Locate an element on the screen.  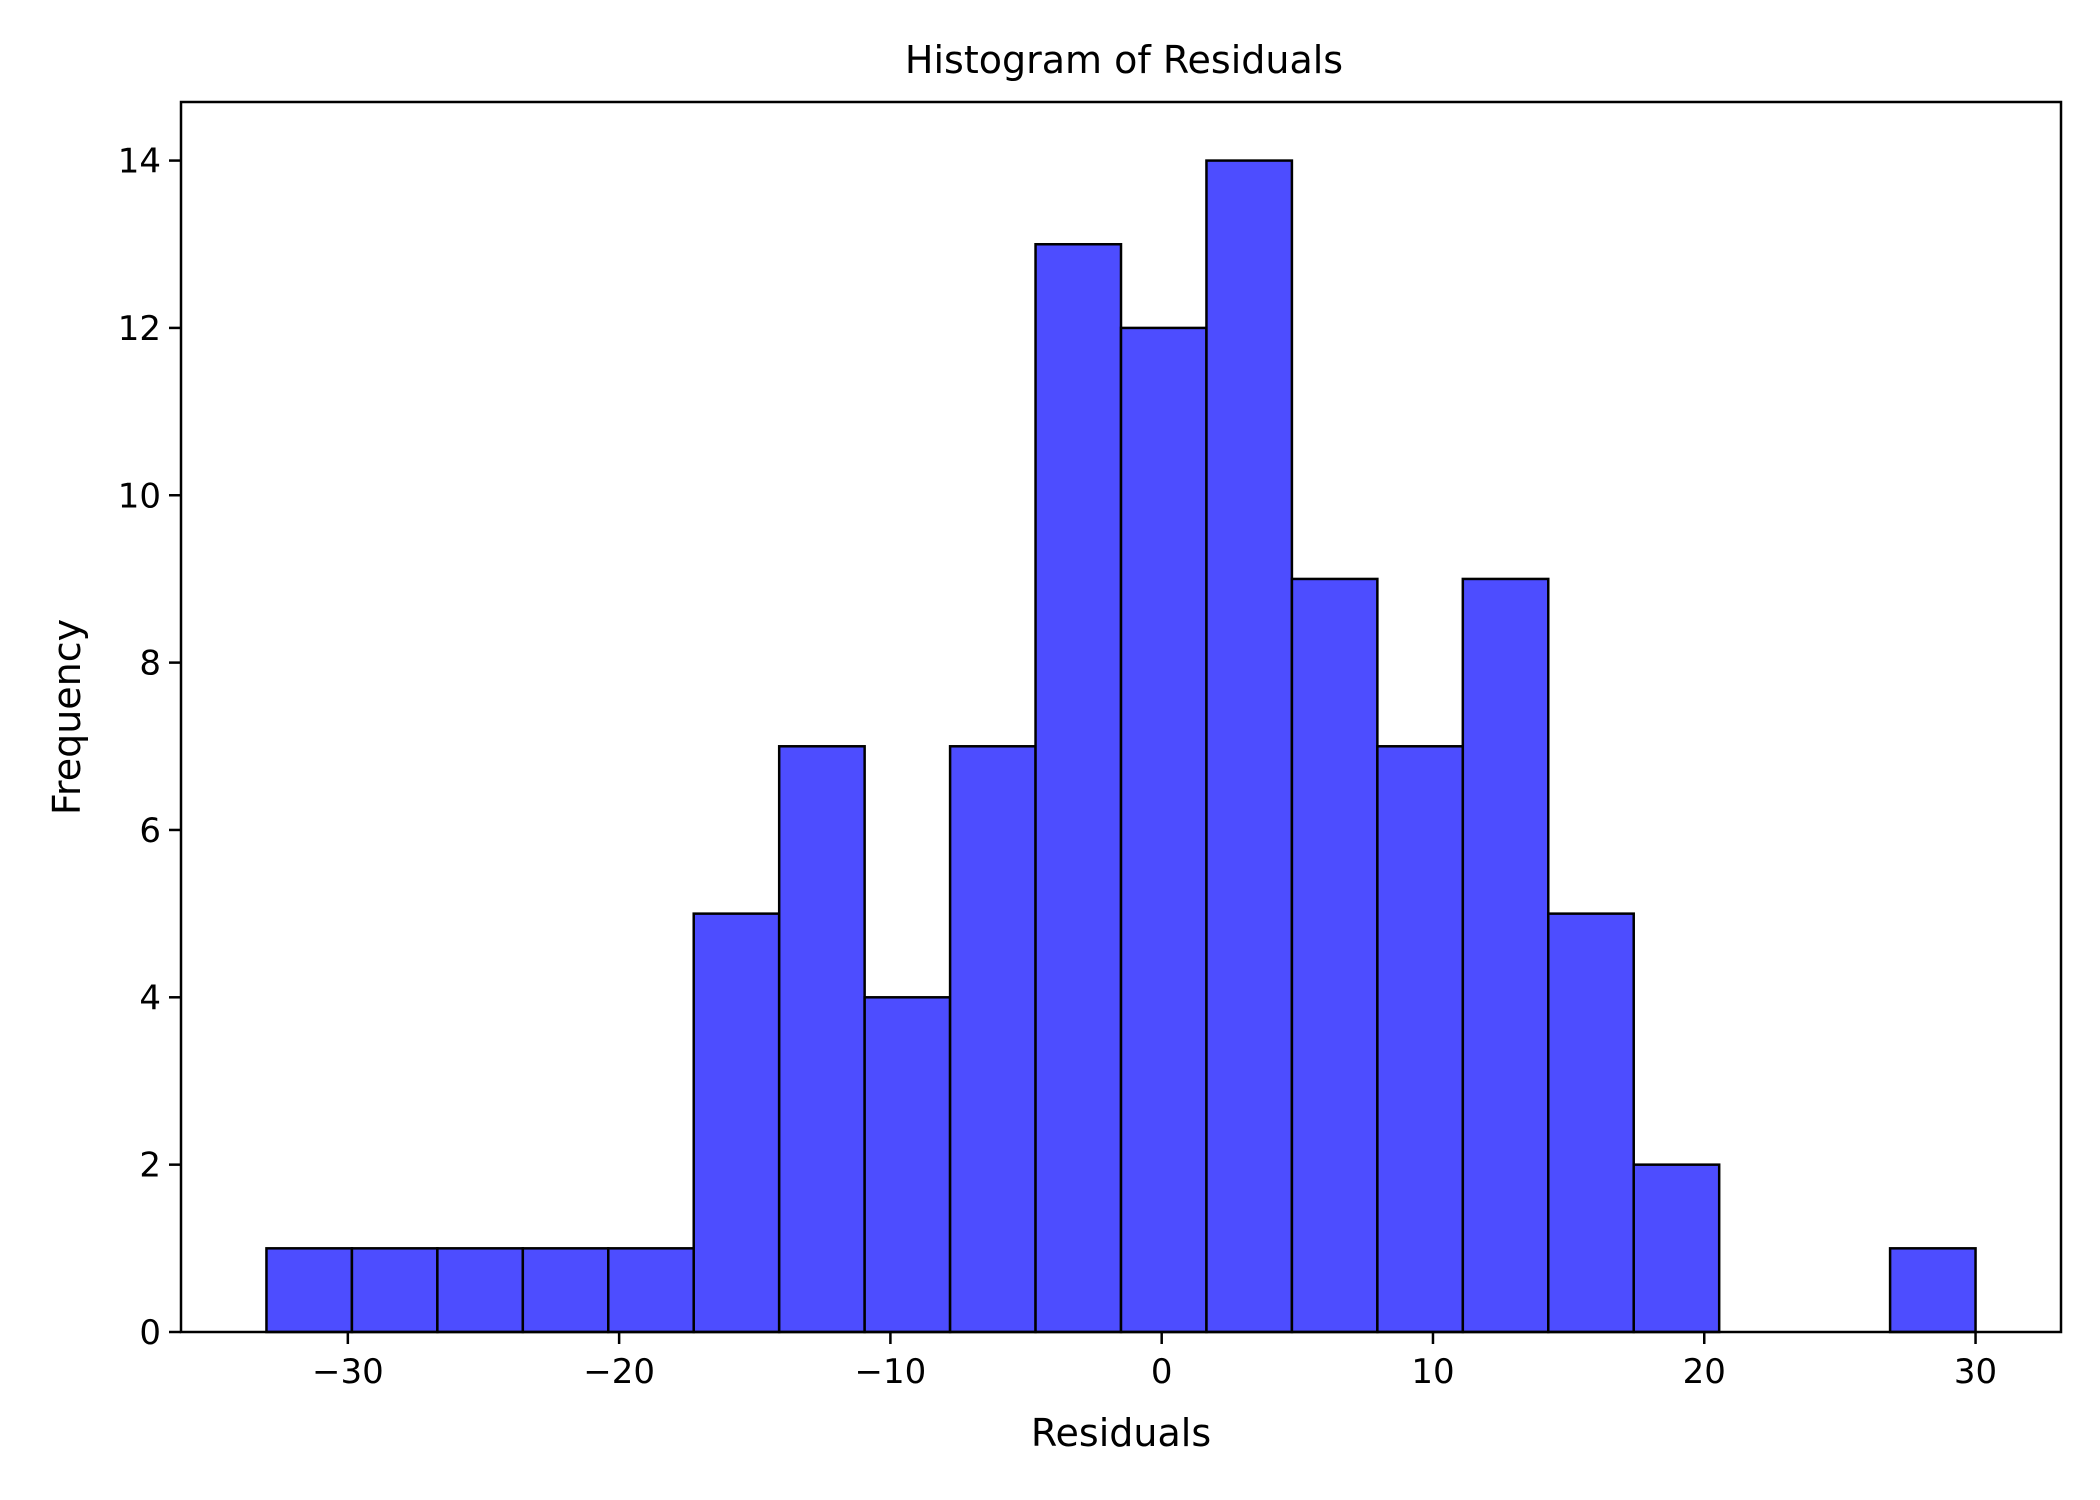
x-tick-label: 0 is located at coordinates (1162, 1372).